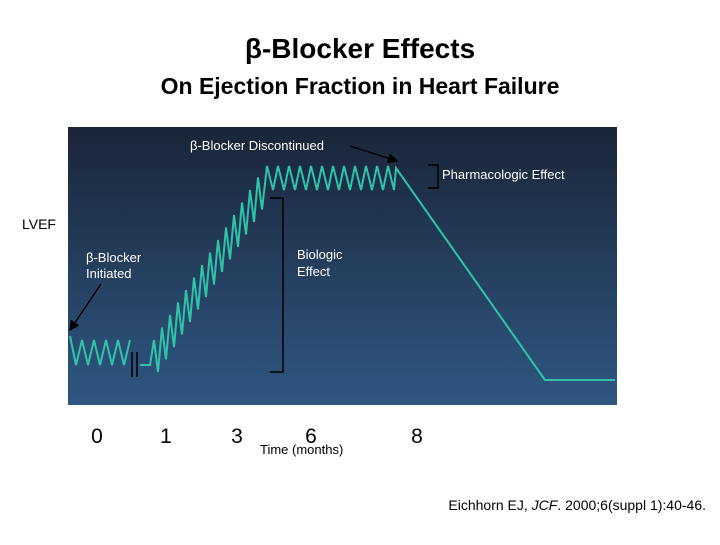  I want to click on x-axis-label: Time (months), so click(301, 449).